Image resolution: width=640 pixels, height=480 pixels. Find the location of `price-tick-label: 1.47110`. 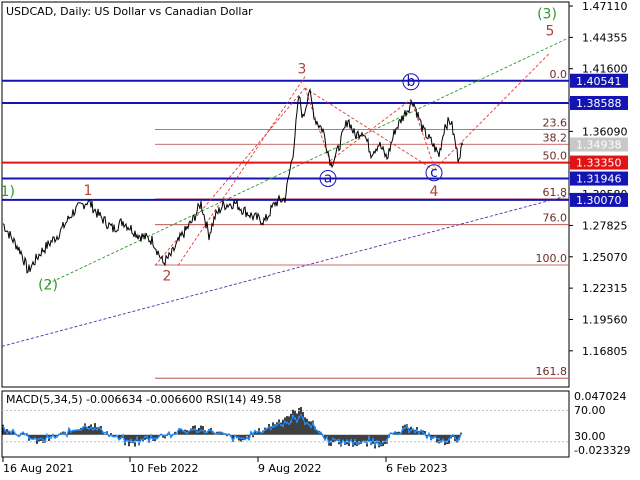

price-tick-label: 1.47110 is located at coordinates (605, 6).